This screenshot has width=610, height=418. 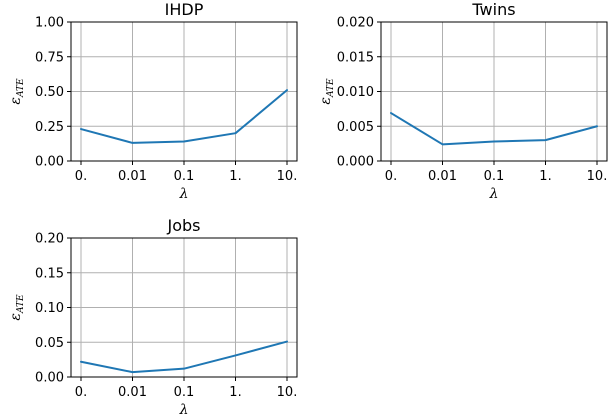 What do you see at coordinates (355, 92) in the screenshot?
I see `y-tick-label: 0.010` at bounding box center [355, 92].